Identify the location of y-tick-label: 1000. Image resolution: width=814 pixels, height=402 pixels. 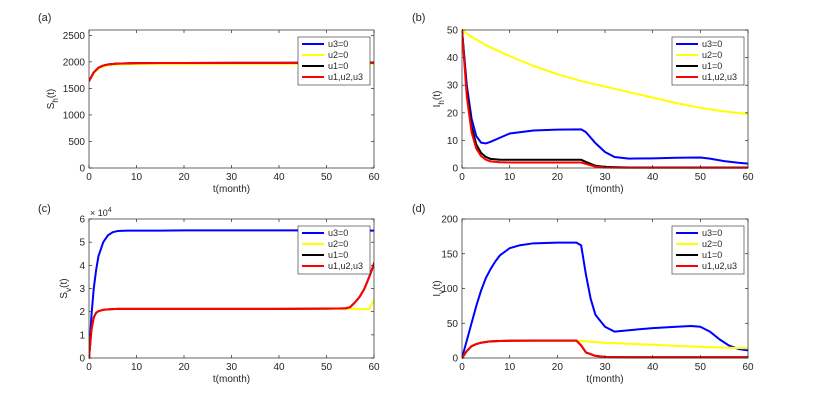
(74, 115).